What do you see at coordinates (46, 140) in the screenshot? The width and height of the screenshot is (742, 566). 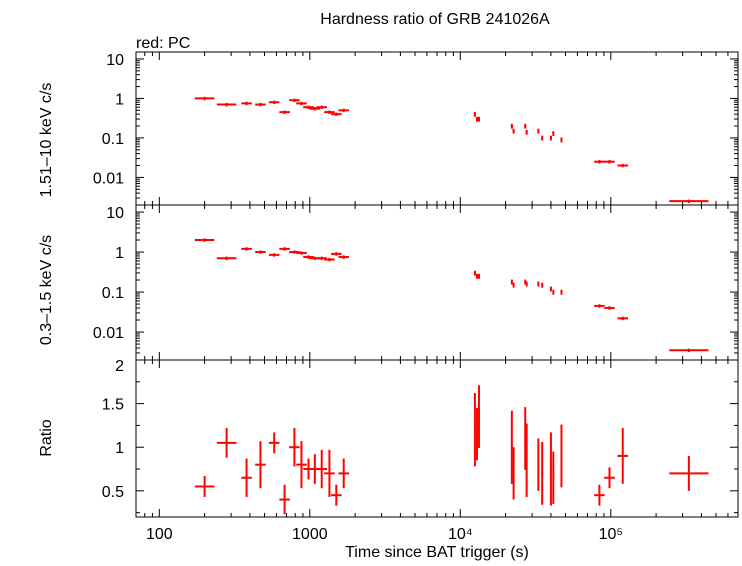 I see `y-label-hard: 1.51–10 keV c/s` at bounding box center [46, 140].